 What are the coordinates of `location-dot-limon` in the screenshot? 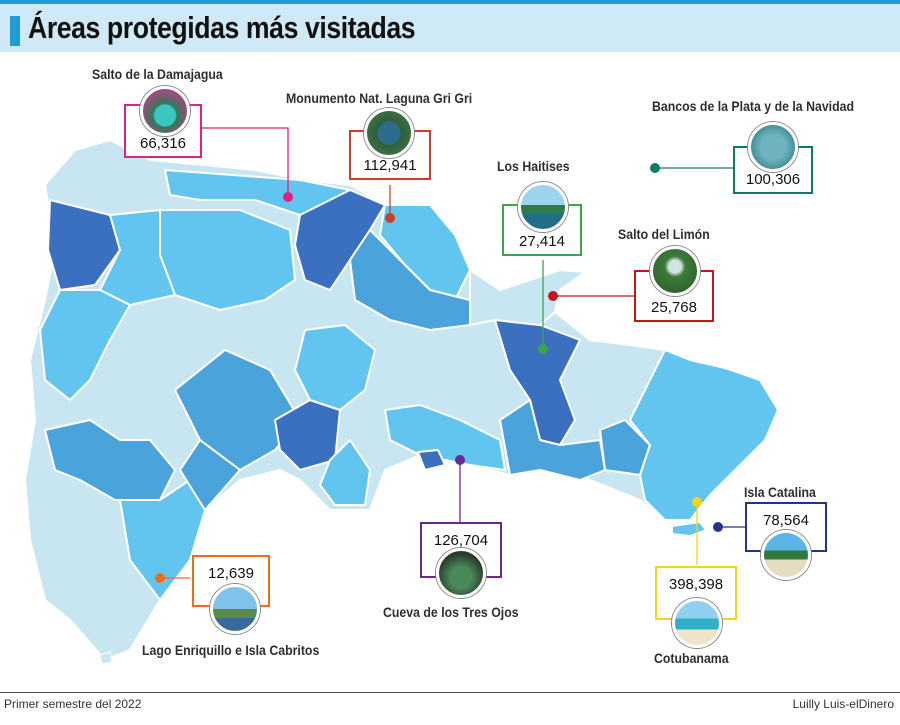 It's located at (553, 296).